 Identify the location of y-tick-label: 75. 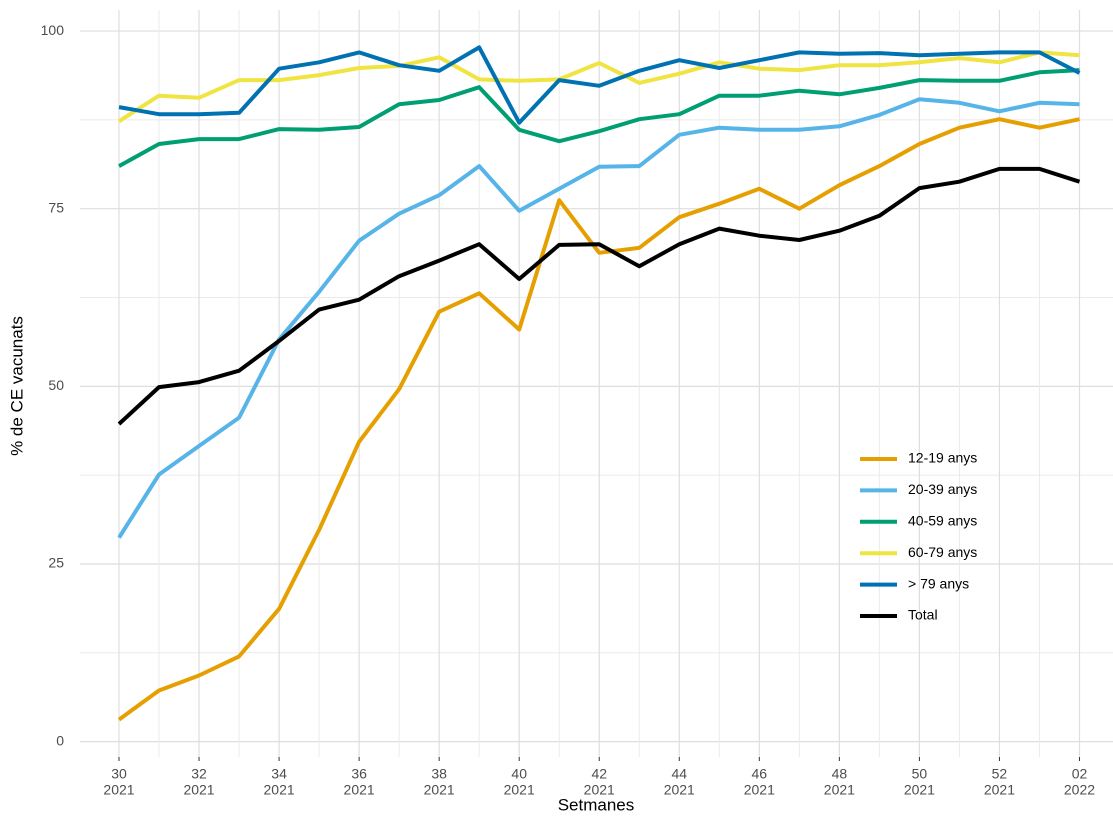
(56, 207).